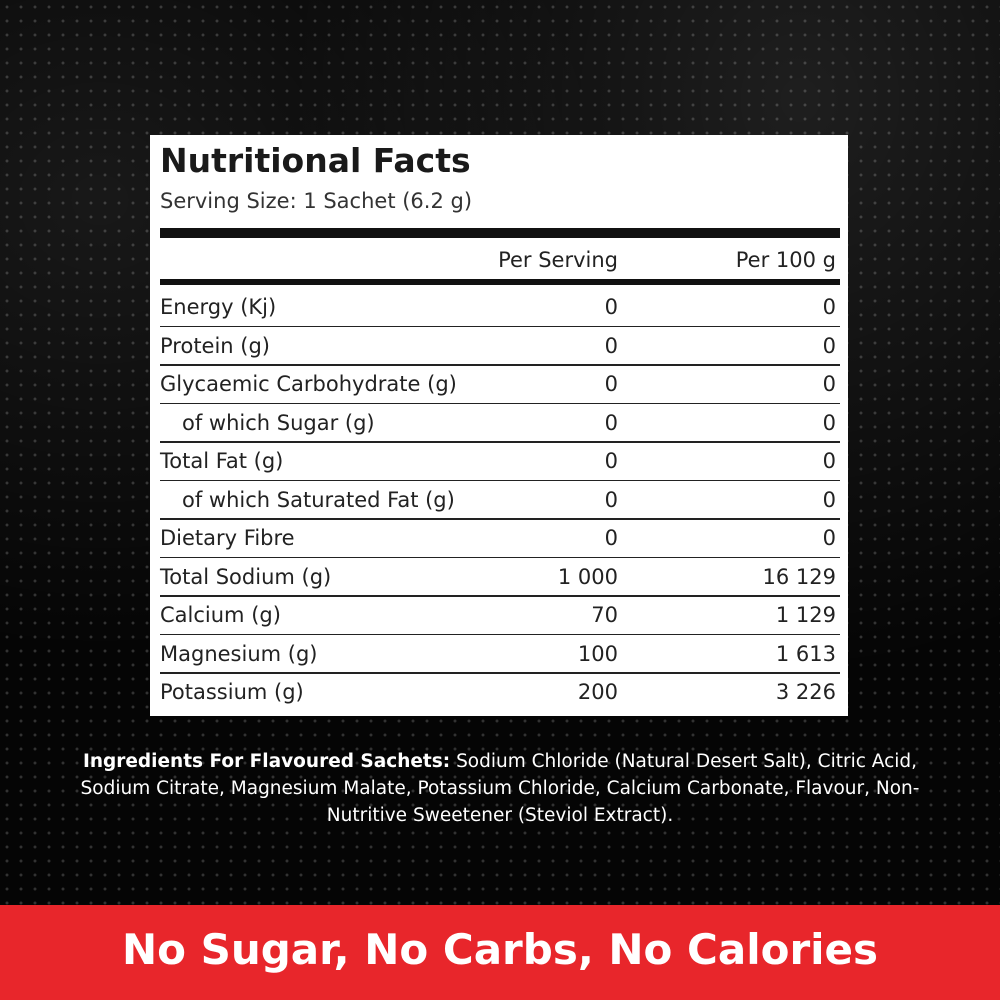 This screenshot has width=1000, height=1000. I want to click on row-label: Total Sodium (g), so click(246, 576).